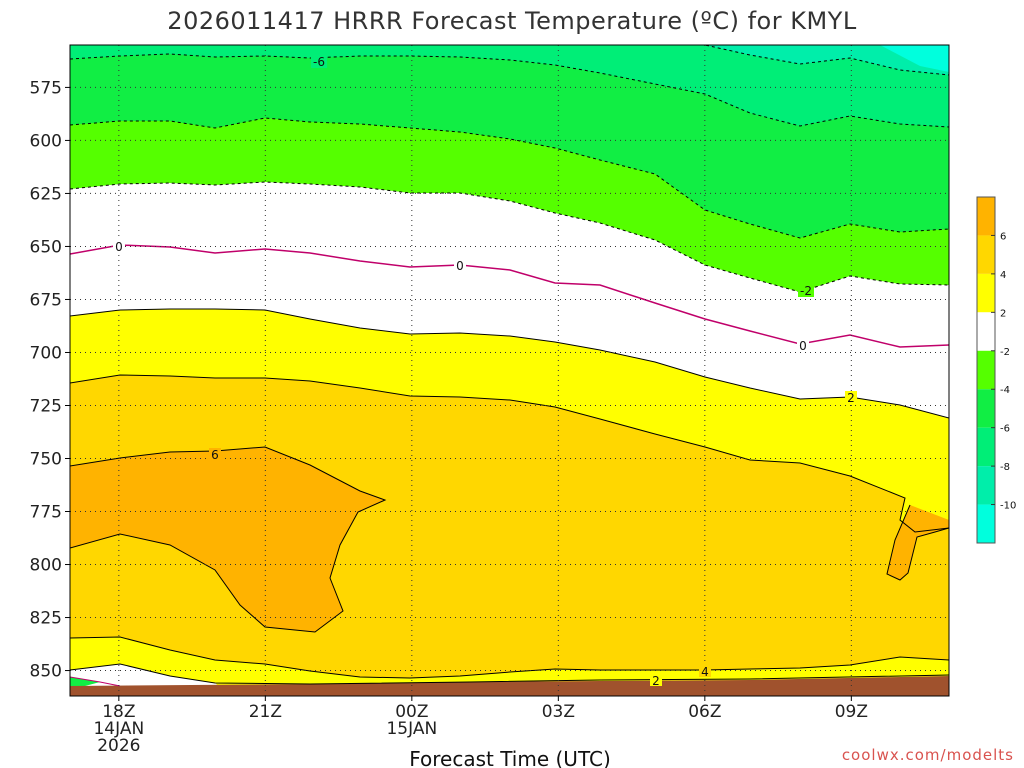  I want to click on y-tick-label: 600, so click(46, 141).